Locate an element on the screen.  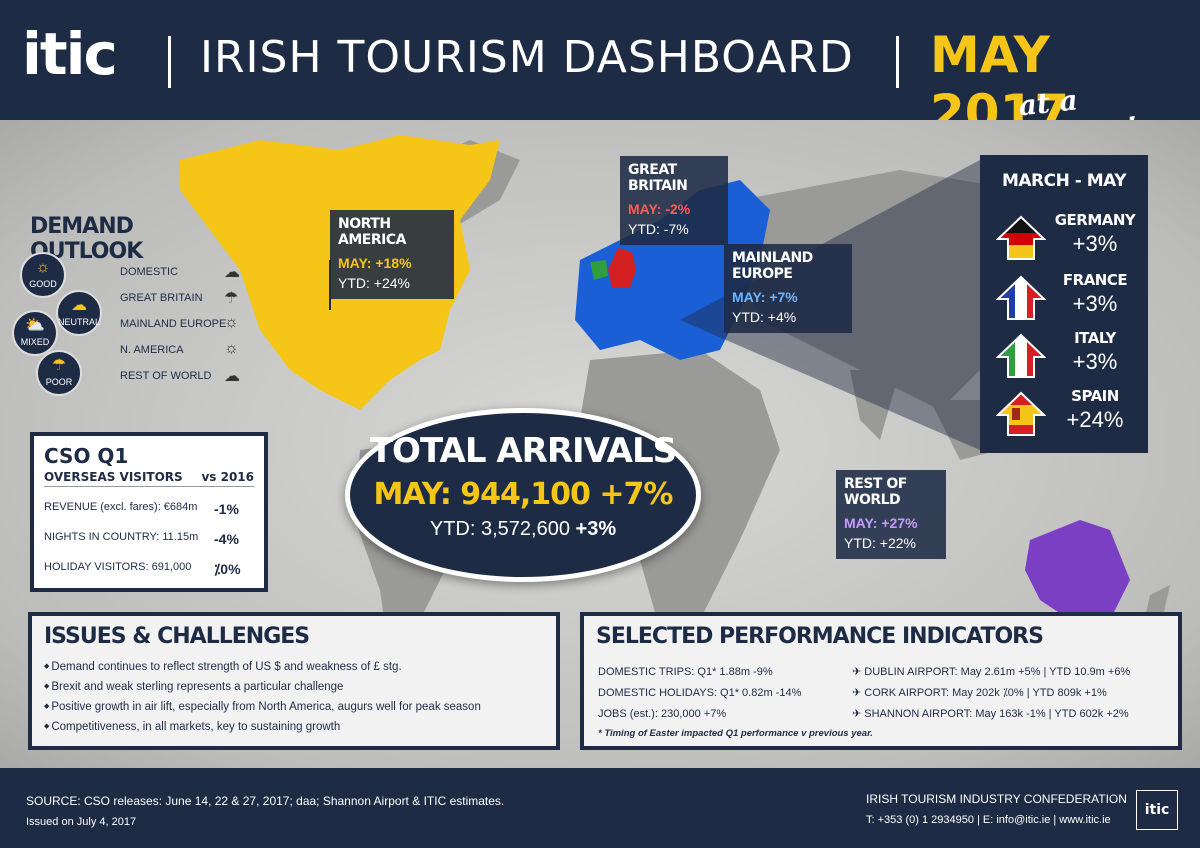
ytd-value: +4% is located at coordinates (782, 317).